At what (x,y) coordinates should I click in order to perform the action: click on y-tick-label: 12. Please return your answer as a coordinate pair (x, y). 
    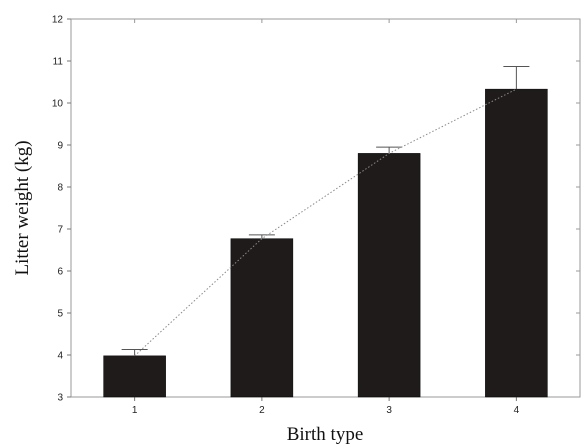
    Looking at the image, I should click on (58, 20).